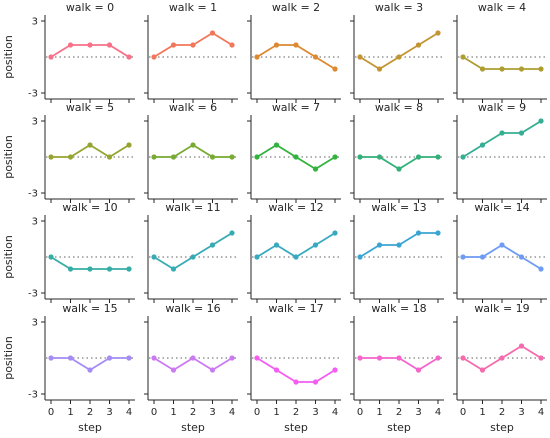 The width and height of the screenshot is (550, 438). I want to click on facet-panel: walk = 12, so click(294, 252).